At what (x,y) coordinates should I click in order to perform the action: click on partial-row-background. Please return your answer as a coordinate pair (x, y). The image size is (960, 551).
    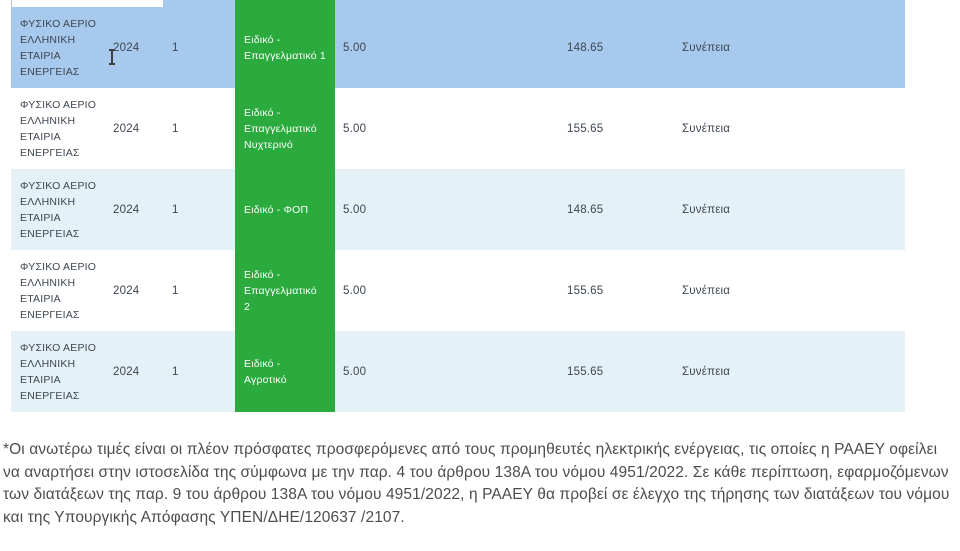
    Looking at the image, I should click on (534, 3).